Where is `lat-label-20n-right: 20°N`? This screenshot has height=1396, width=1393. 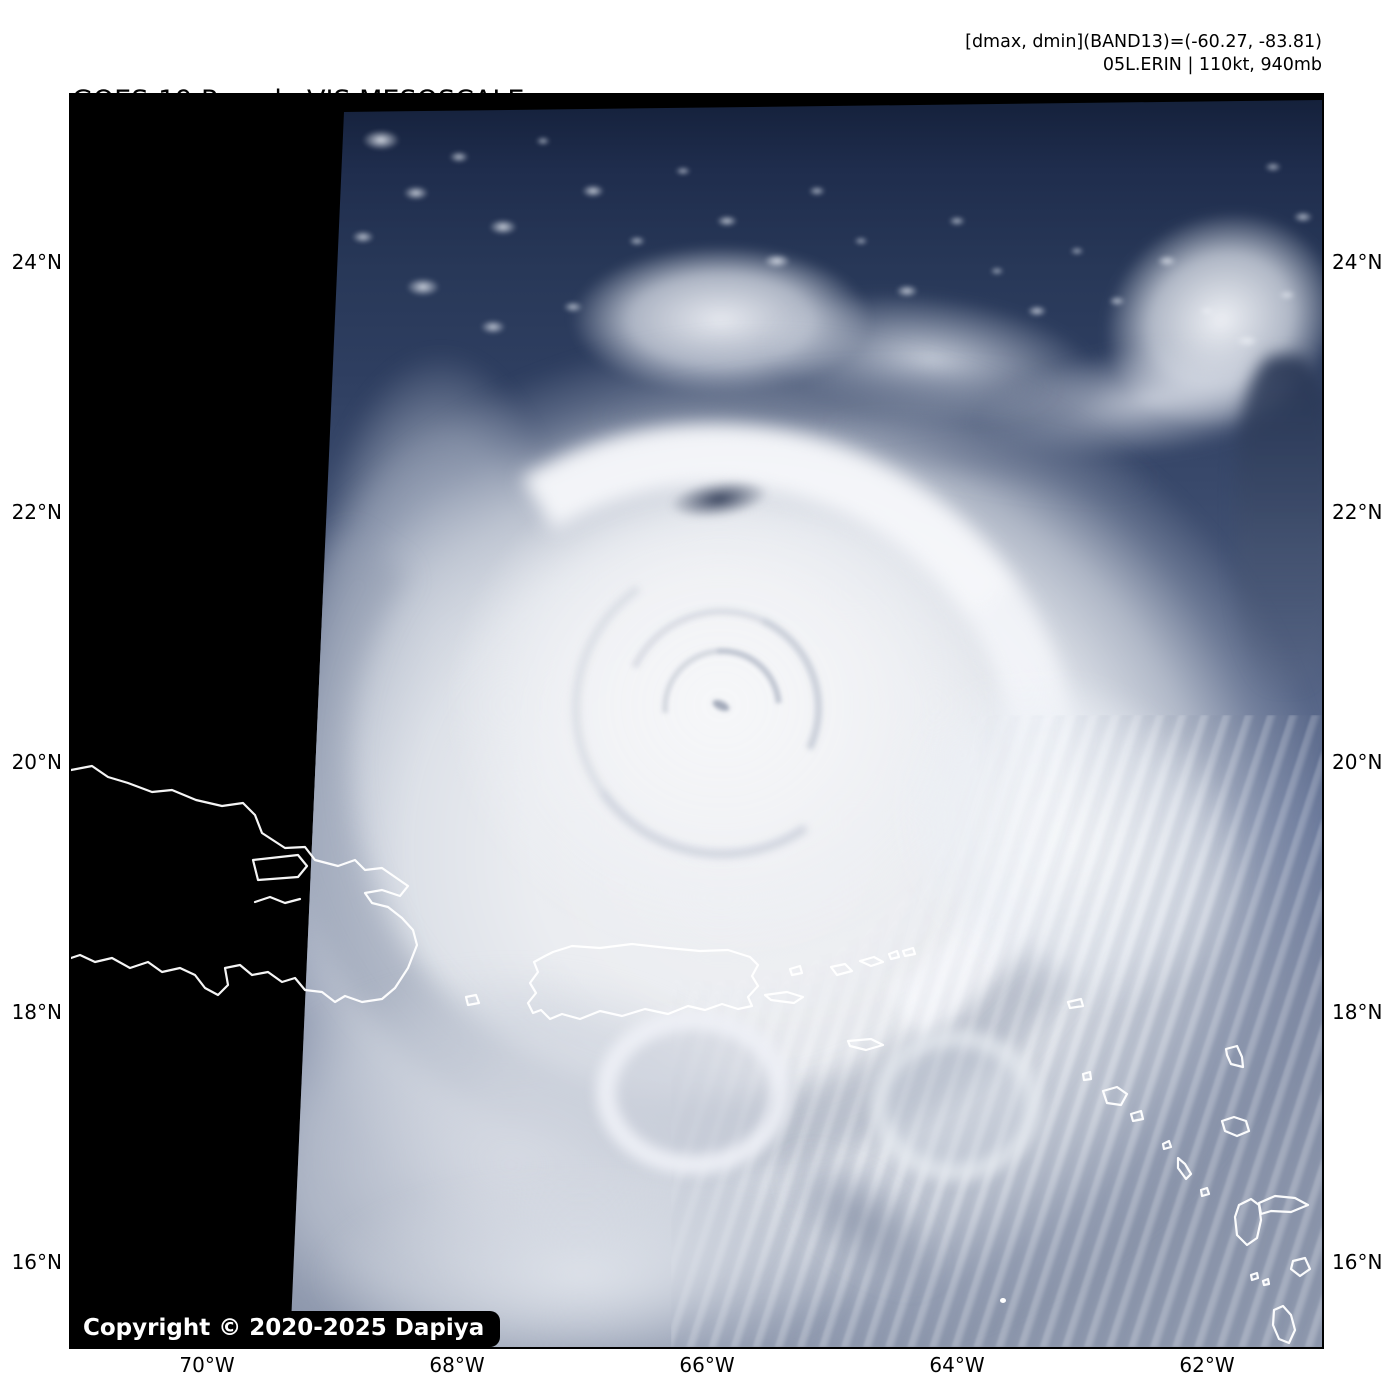
lat-label-20n-right: 20°N is located at coordinates (1357, 762).